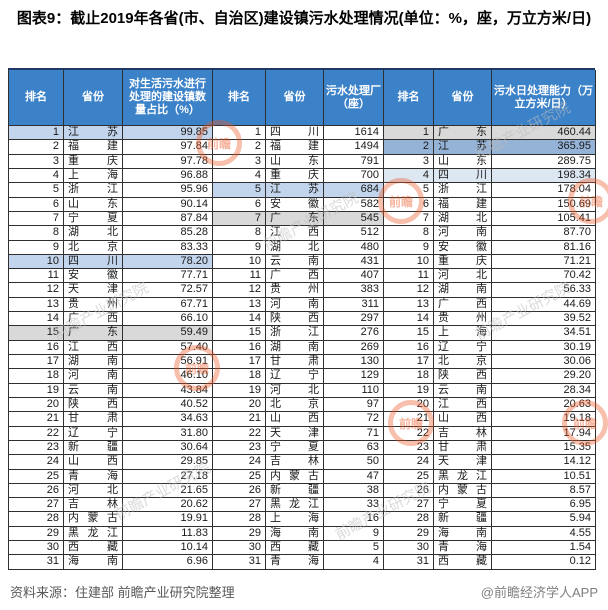 This screenshot has width=608, height=610. I want to click on value-cell: 40.52, so click(168, 405).